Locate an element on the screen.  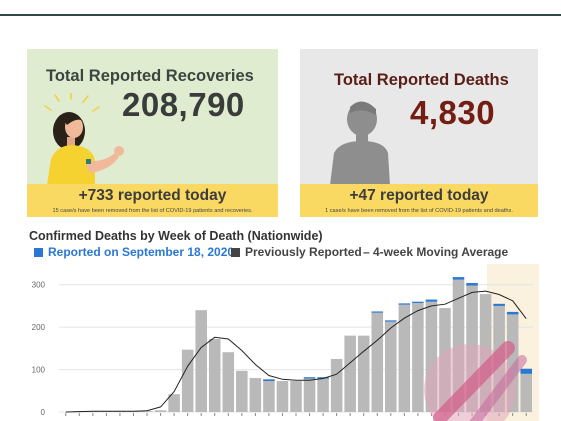
recoveries-value: 208,790 is located at coordinates (183, 104).